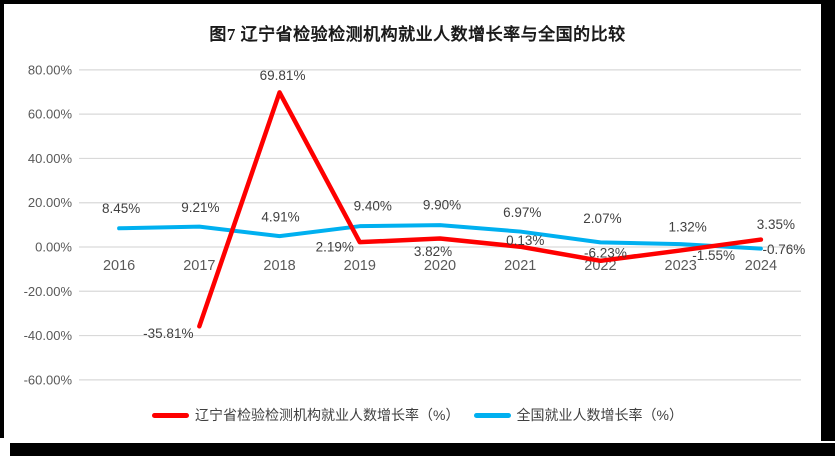  What do you see at coordinates (171, 415) in the screenshot?
I see `legend-line-marker-liaoning` at bounding box center [171, 415].